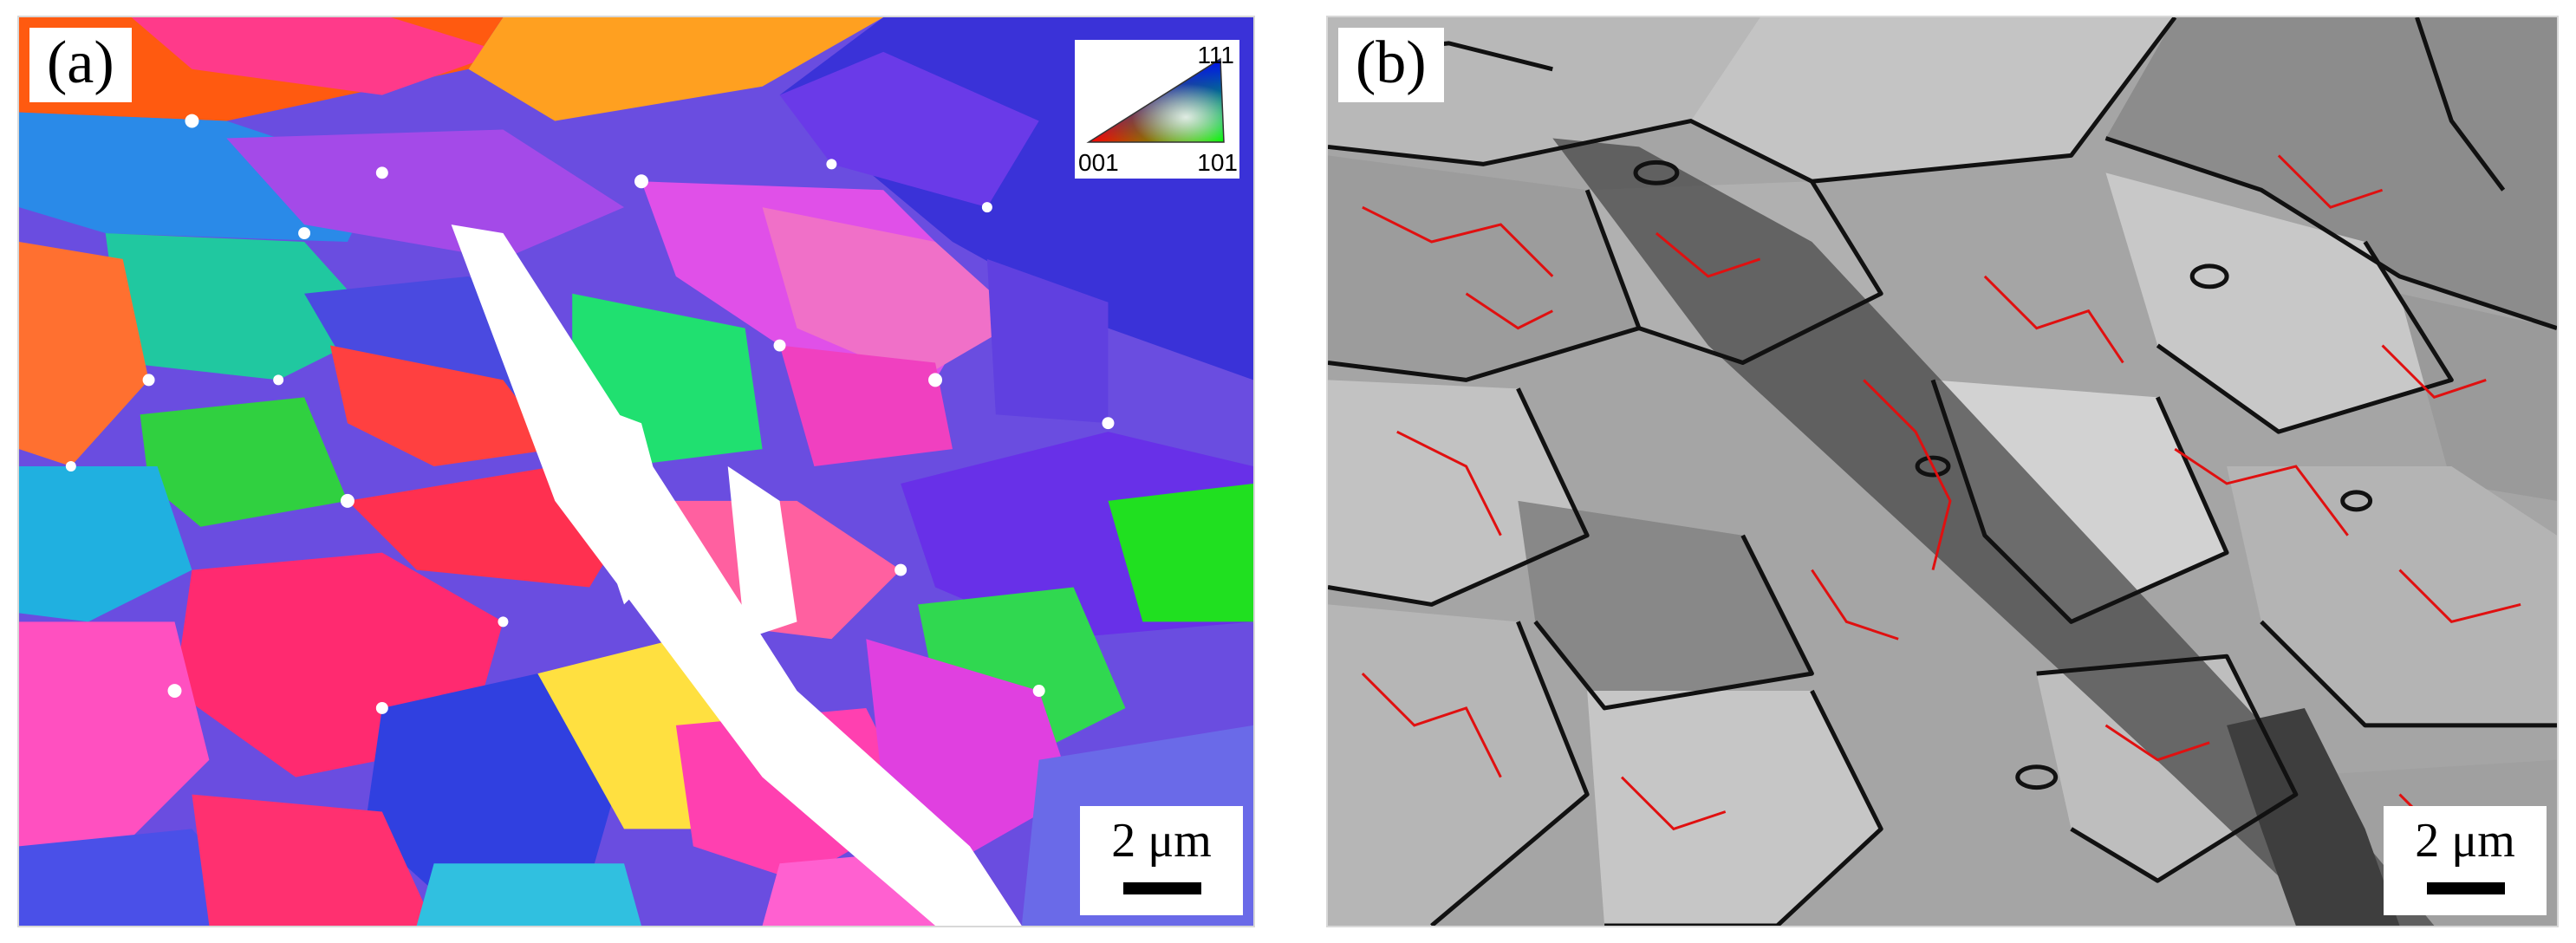 Image resolution: width=2576 pixels, height=943 pixels. What do you see at coordinates (1215, 55) in the screenshot?
I see `ipf-label-111: 111` at bounding box center [1215, 55].